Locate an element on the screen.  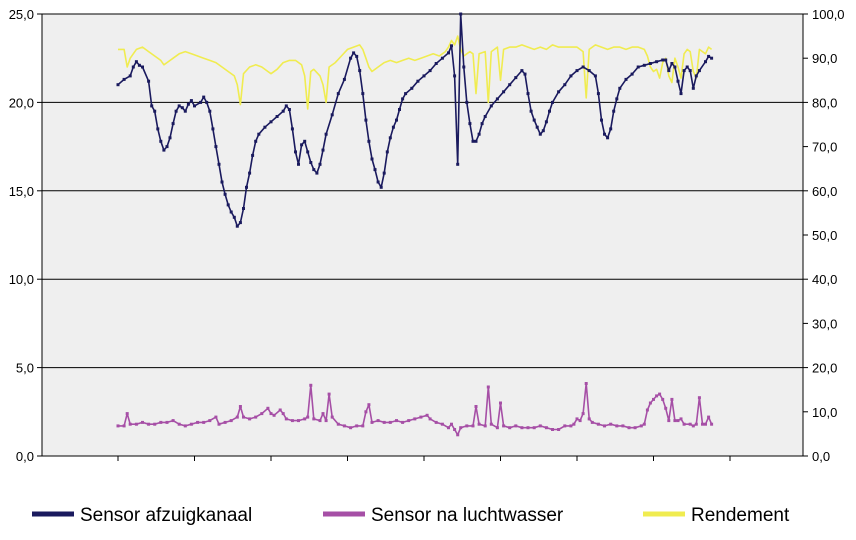
series-line is located at coordinates (415, 72).